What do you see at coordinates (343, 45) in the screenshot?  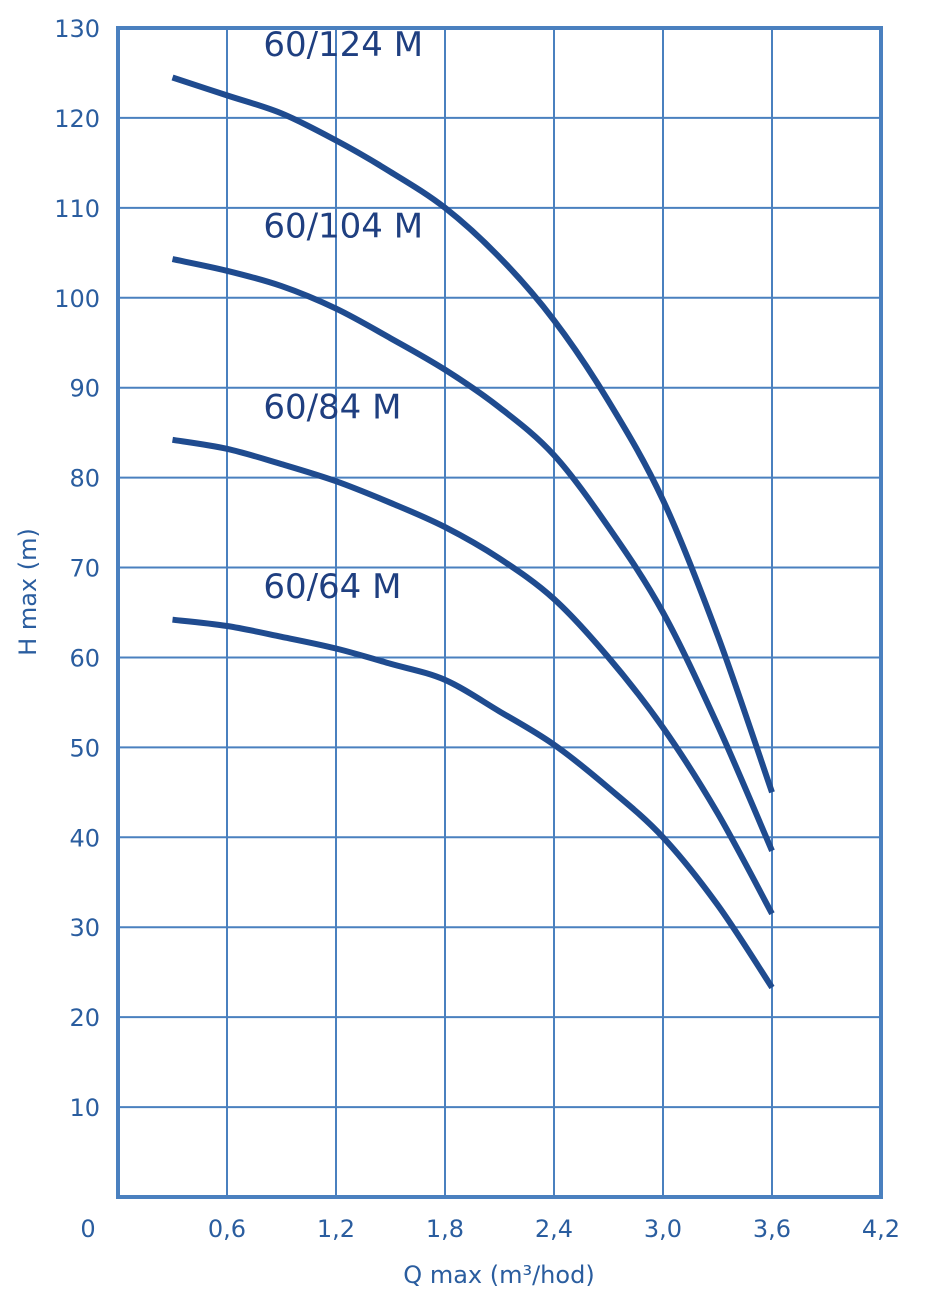 I see `series-label-1: 60/124 M` at bounding box center [343, 45].